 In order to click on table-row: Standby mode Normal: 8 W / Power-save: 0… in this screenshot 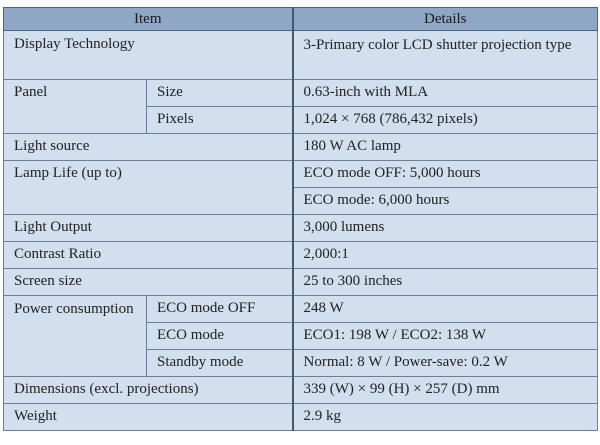, I will do `click(301, 363)`.